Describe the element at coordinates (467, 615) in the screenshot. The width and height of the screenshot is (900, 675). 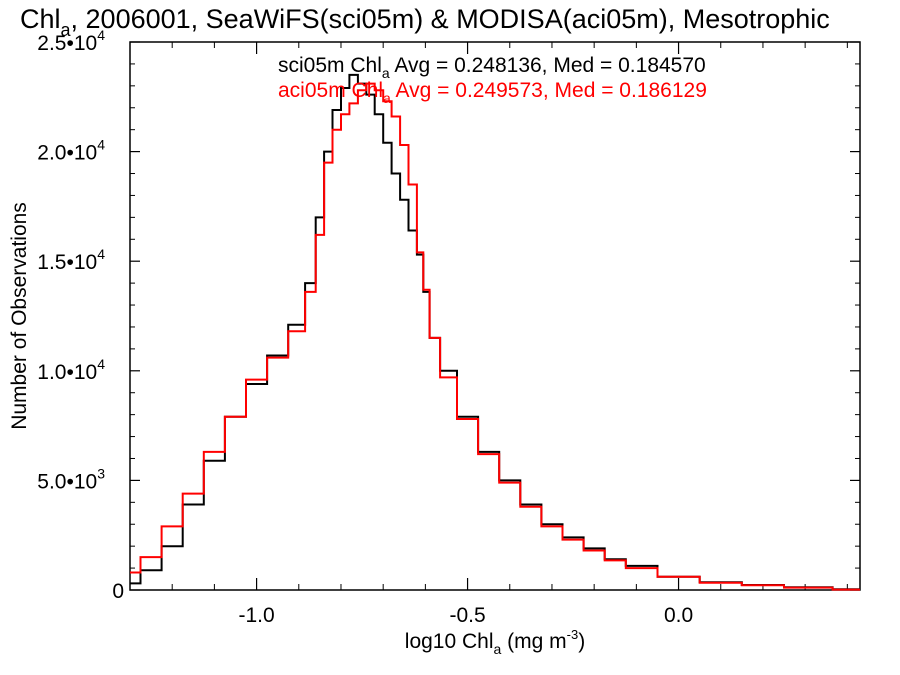
I see `x-tick-label: -0.5` at that location.